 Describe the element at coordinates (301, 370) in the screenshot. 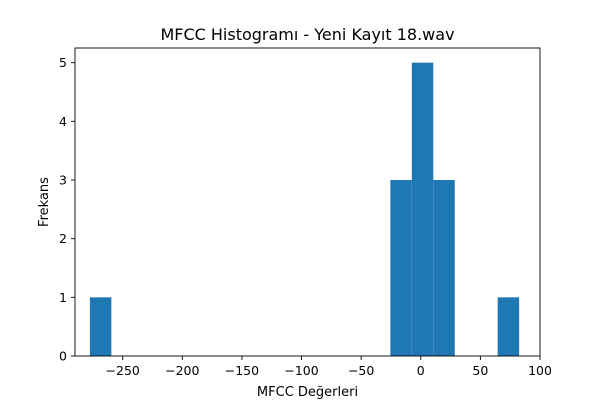

I see `x-tick-label: −100` at that location.